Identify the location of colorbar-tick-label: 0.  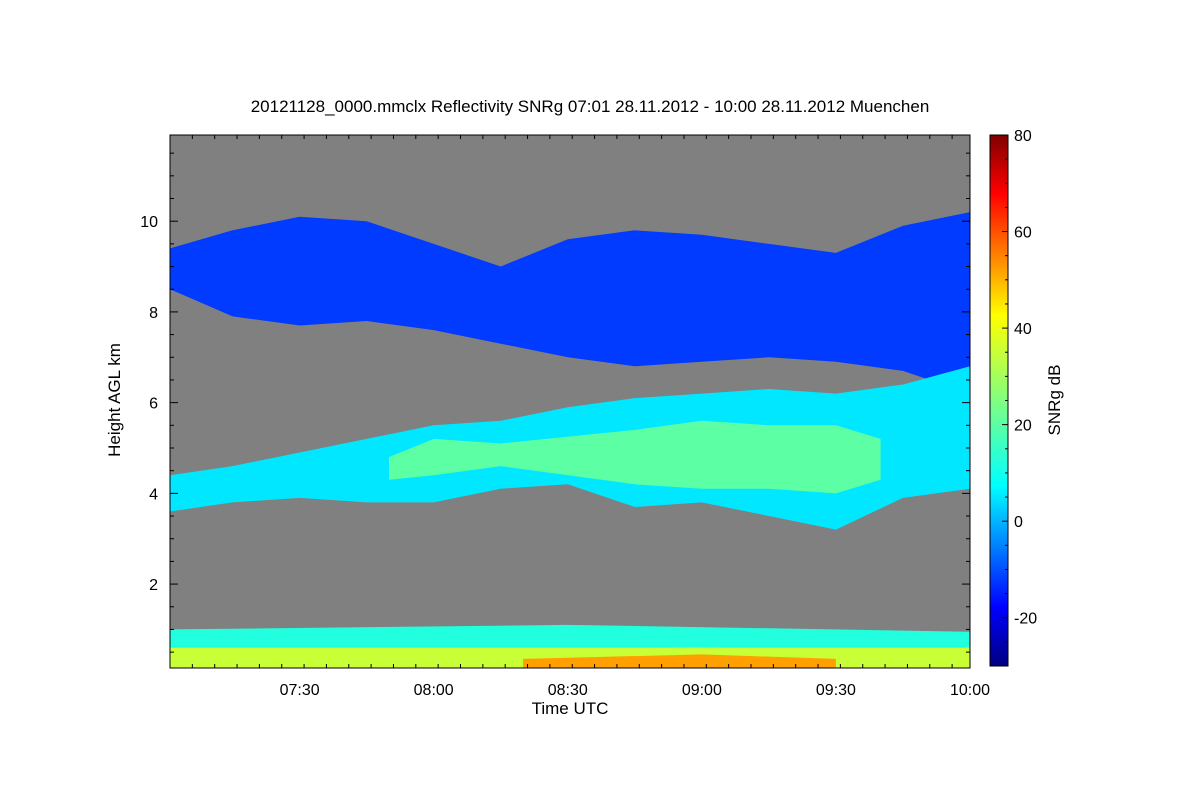
(1018, 522).